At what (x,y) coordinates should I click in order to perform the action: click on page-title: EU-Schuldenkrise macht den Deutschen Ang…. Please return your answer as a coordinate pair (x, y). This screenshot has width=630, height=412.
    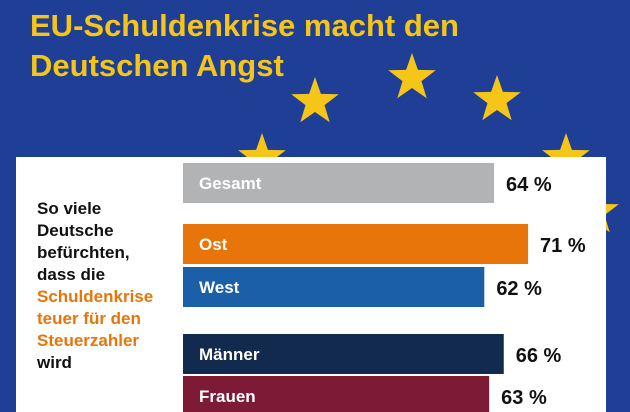
    Looking at the image, I should click on (244, 46).